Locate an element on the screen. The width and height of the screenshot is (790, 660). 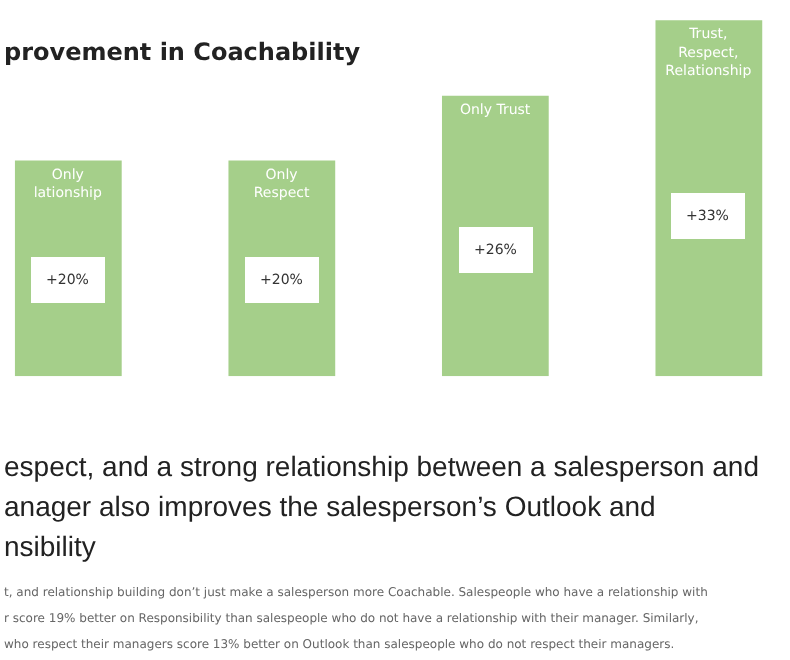
text: anager also improves the salesperson’s Outlook and is located at coordinates (330, 506).